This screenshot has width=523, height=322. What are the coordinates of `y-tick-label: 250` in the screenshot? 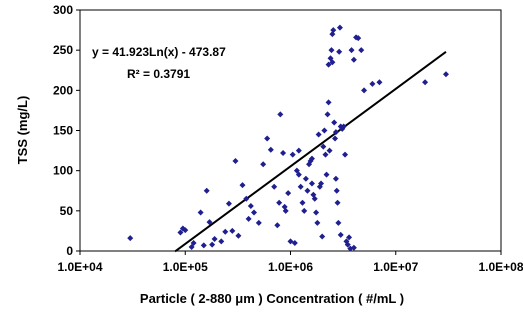 It's located at (63, 50).